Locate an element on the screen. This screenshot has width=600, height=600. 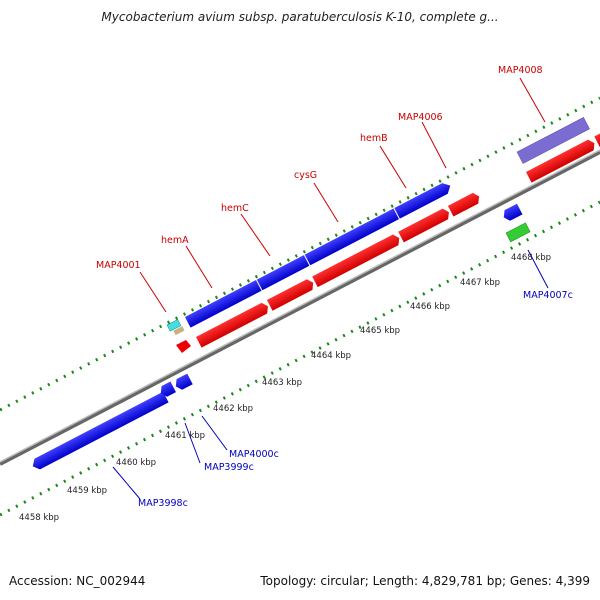
label-hemA: hemA is located at coordinates (175, 240).